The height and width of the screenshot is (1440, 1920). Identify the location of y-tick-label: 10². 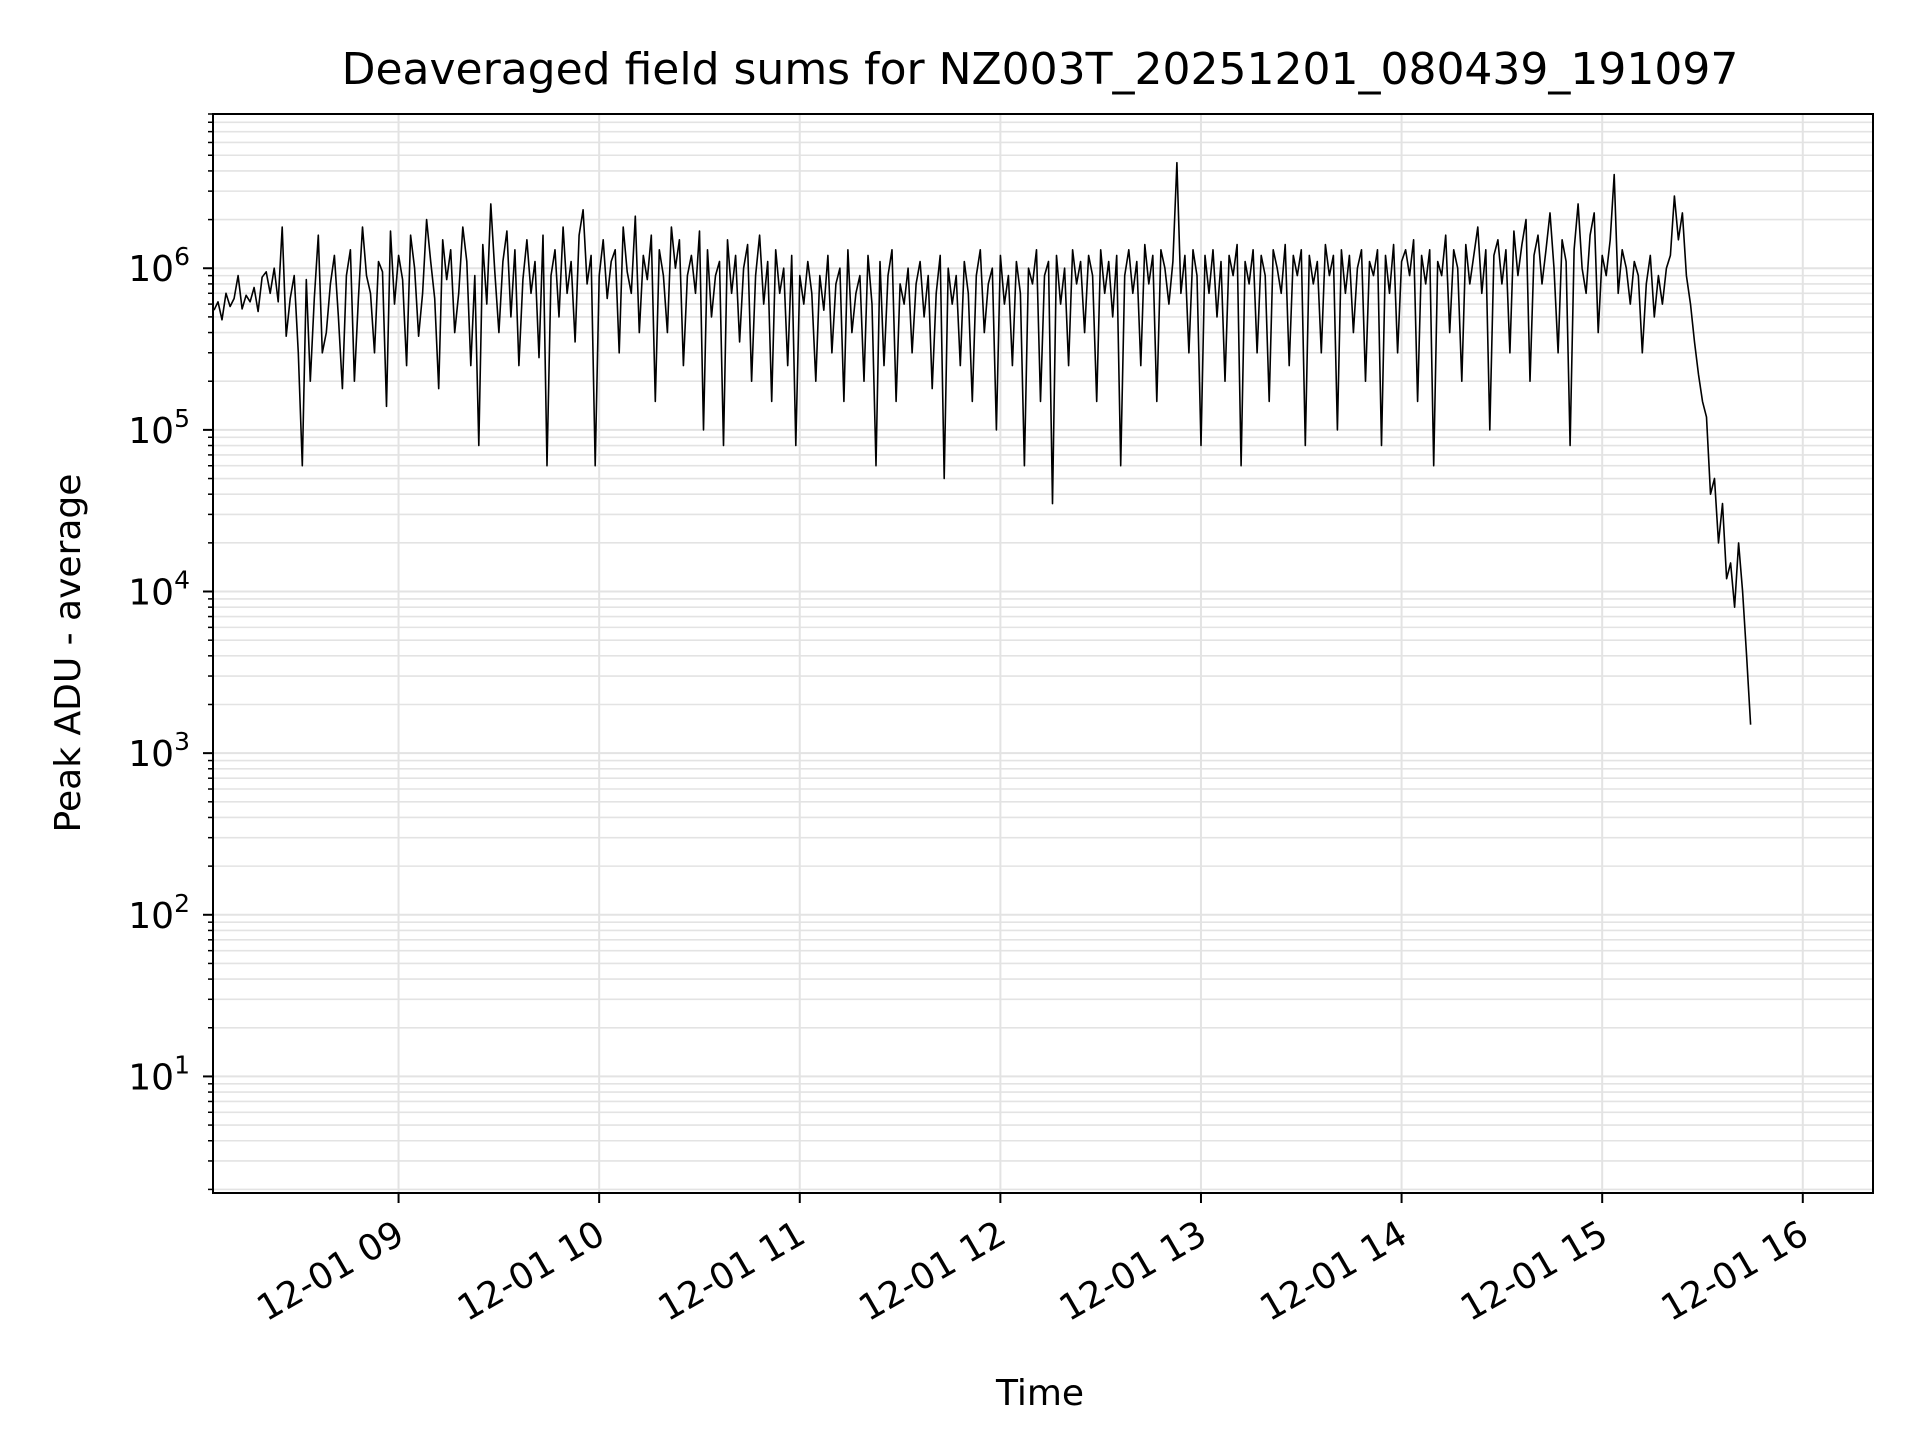
(159, 913).